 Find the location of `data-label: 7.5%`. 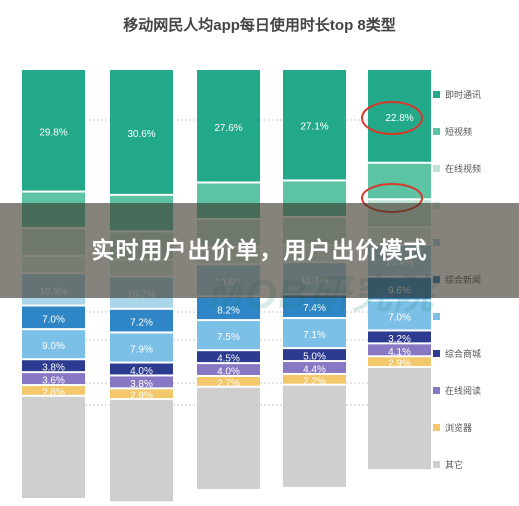

data-label: 7.5% is located at coordinates (228, 337).